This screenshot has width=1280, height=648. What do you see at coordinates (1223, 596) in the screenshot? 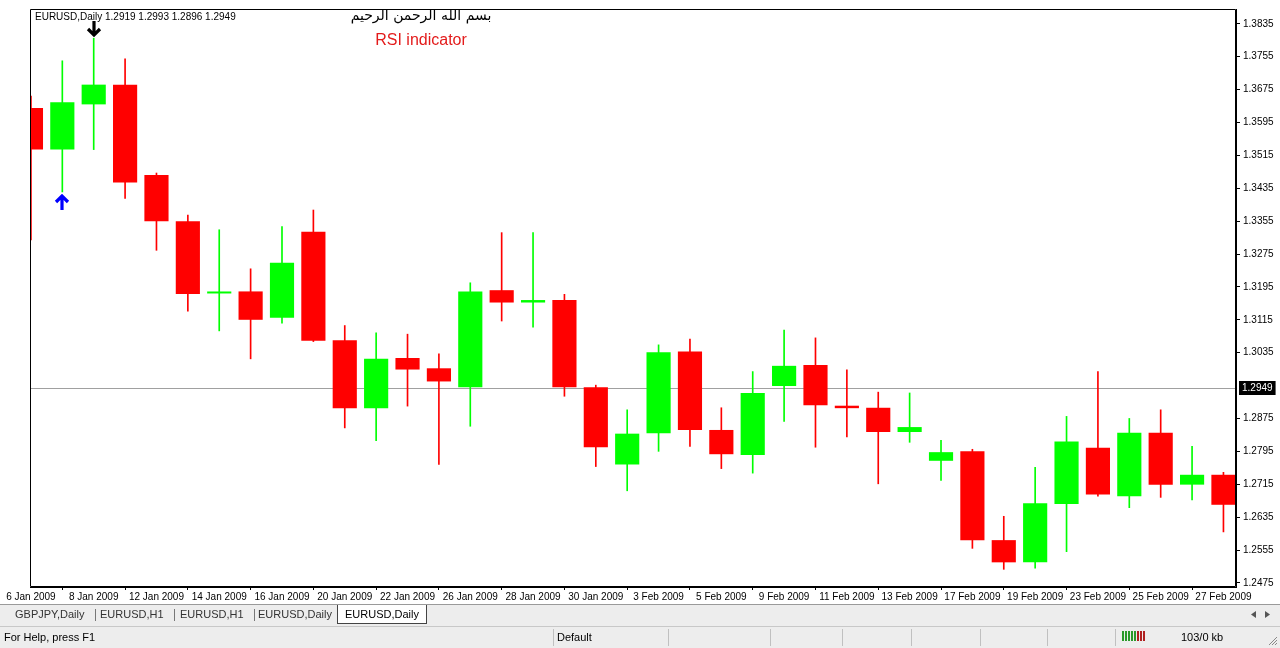
I see `x-tick-label: 27 Feb 2009` at bounding box center [1223, 596].